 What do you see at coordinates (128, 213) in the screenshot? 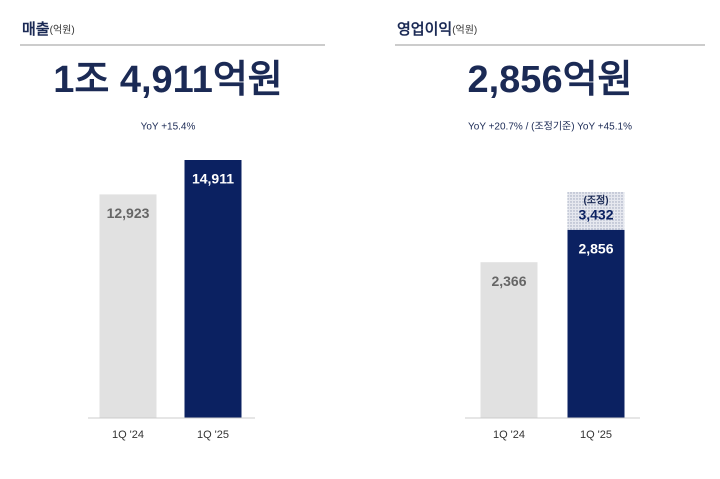
I see `value-label: 12,923` at bounding box center [128, 213].